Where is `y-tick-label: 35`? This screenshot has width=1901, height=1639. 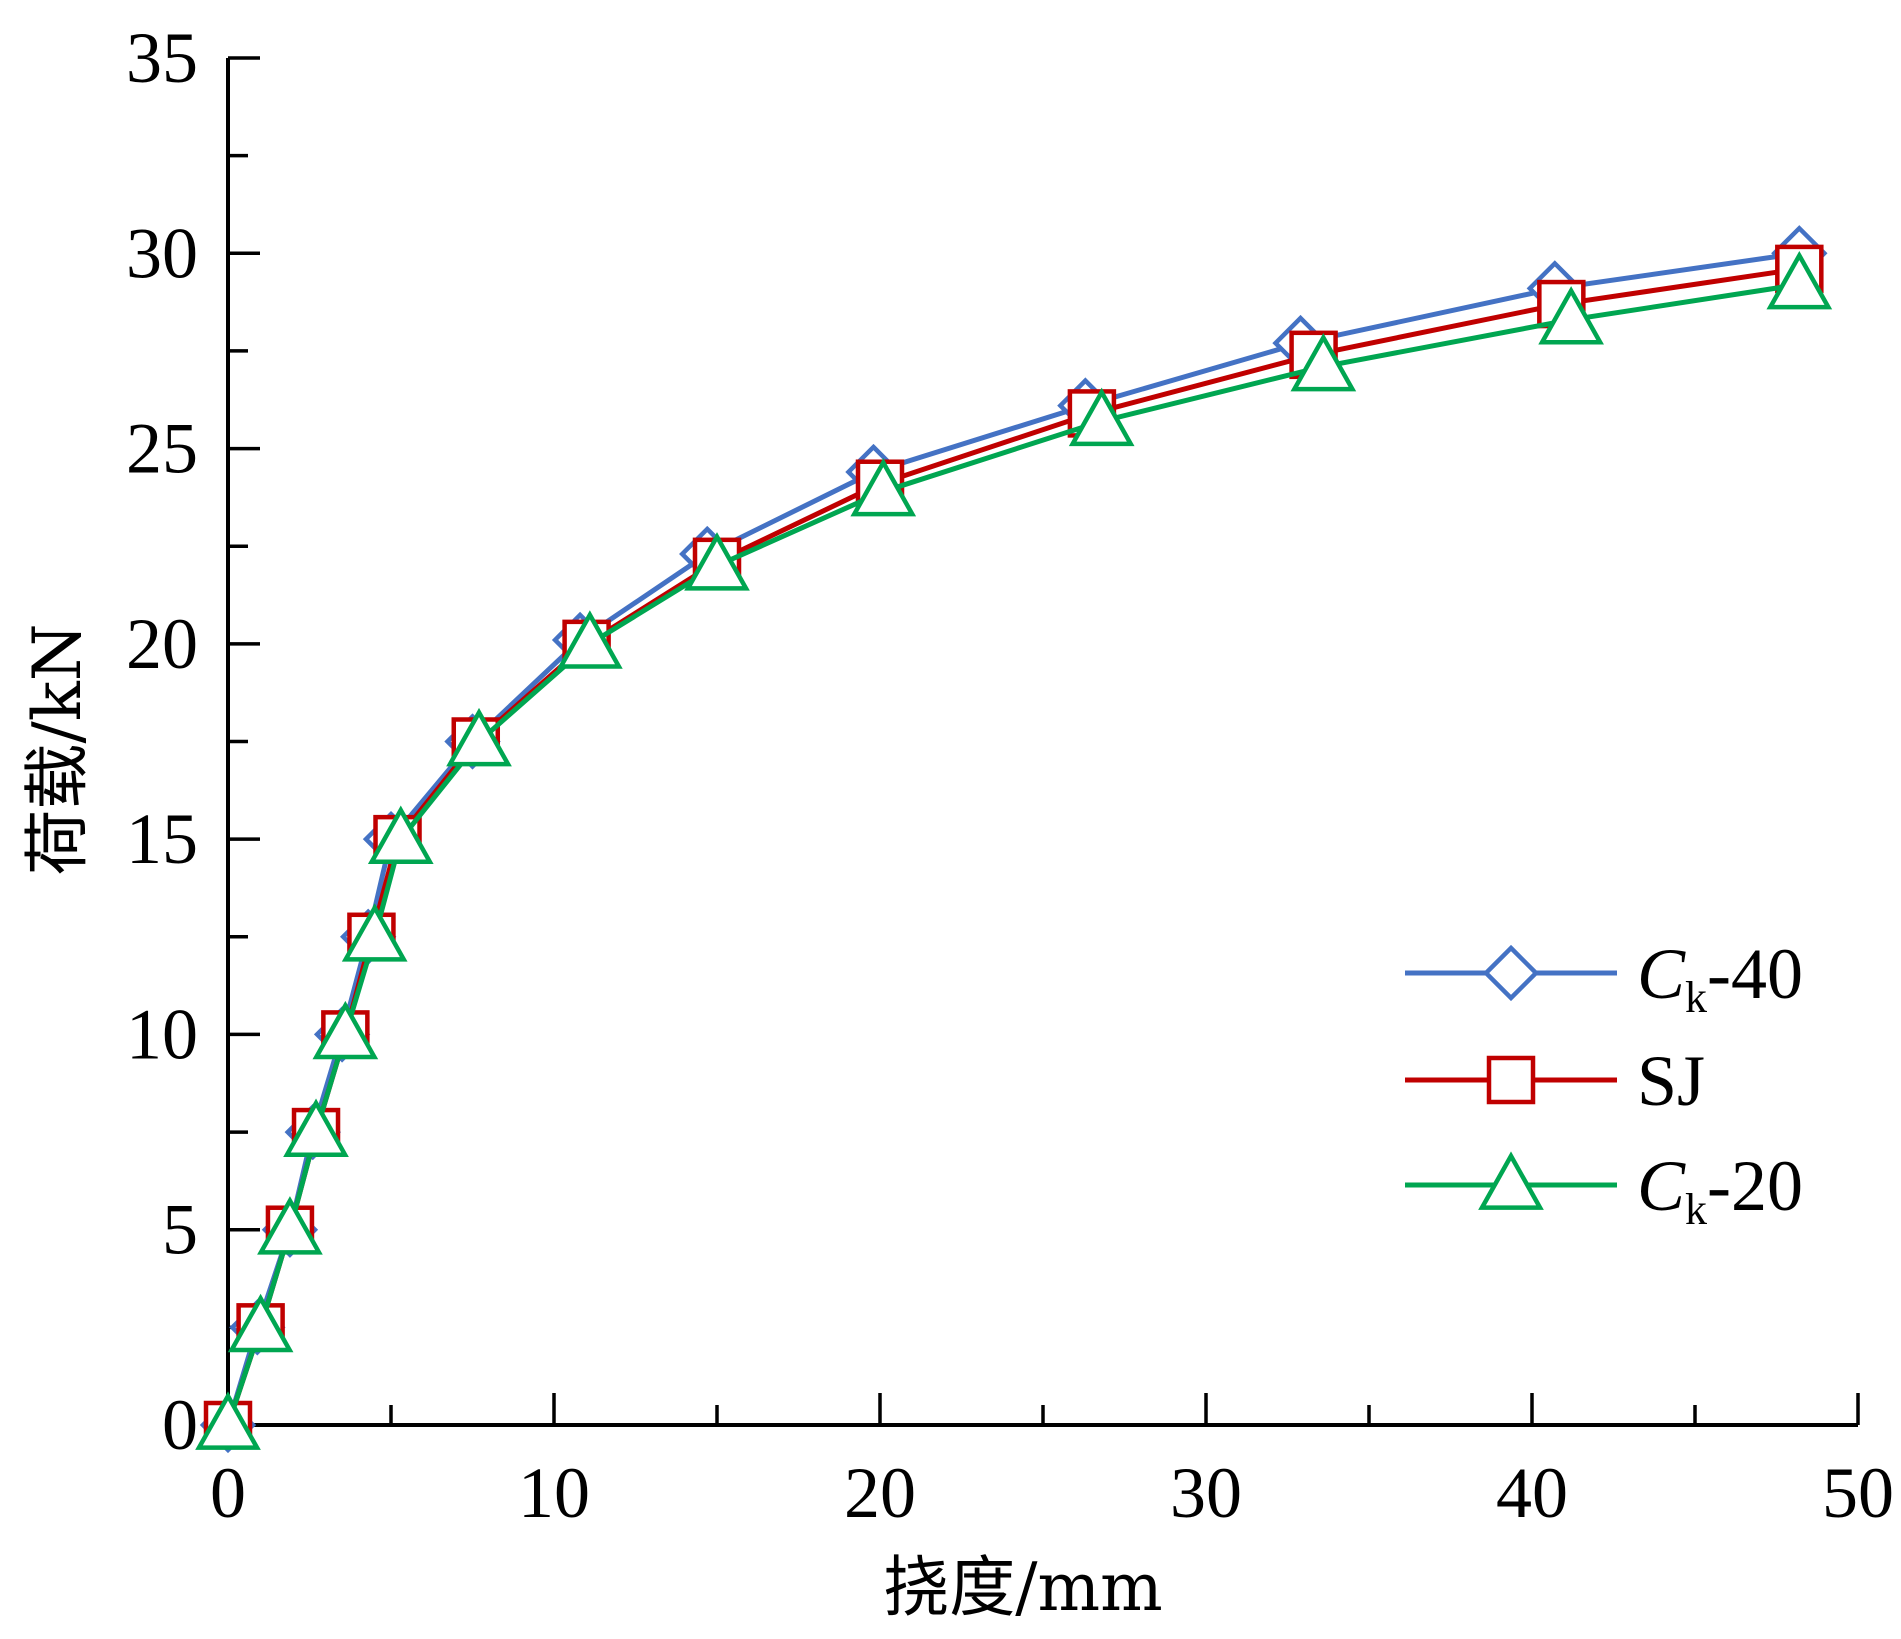 y-tick-label: 35 is located at coordinates (162, 58).